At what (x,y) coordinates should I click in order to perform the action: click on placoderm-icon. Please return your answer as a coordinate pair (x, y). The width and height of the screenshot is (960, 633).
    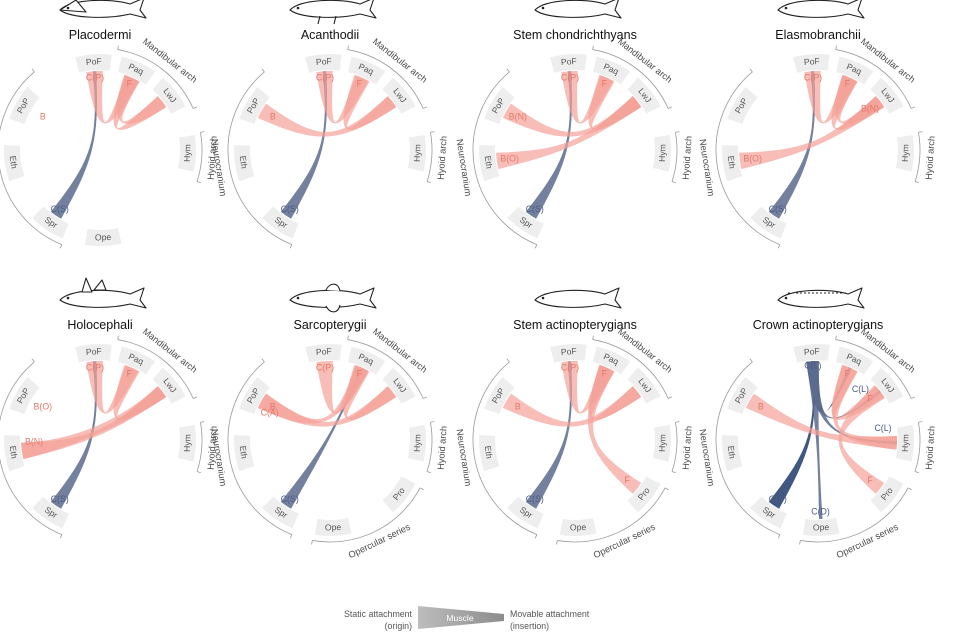
    Looking at the image, I should click on (103, 9).